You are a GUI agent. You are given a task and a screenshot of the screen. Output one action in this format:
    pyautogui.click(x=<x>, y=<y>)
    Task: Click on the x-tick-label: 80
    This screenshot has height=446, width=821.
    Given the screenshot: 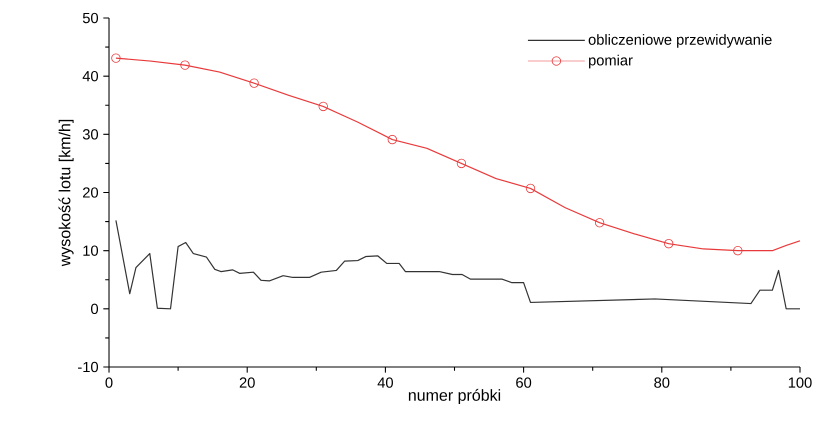 What is the action you would take?
    pyautogui.click(x=662, y=382)
    